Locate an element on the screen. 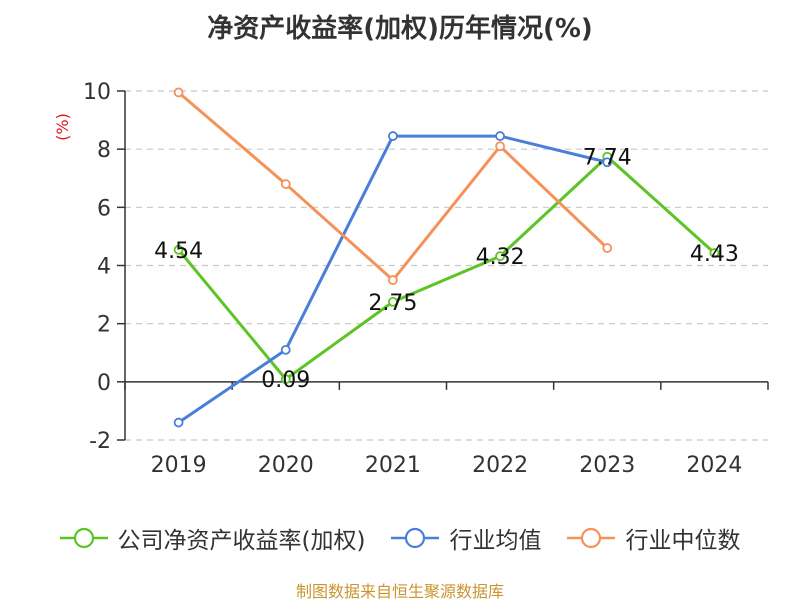 This screenshot has width=800, height=602. data-label: 2.75 is located at coordinates (392, 303).